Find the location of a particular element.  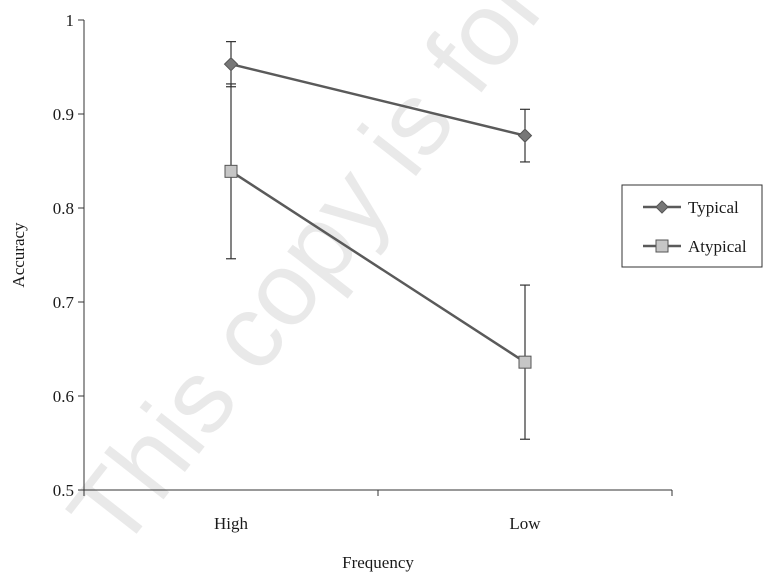

y-tick-label: 0.8 is located at coordinates (63, 208).